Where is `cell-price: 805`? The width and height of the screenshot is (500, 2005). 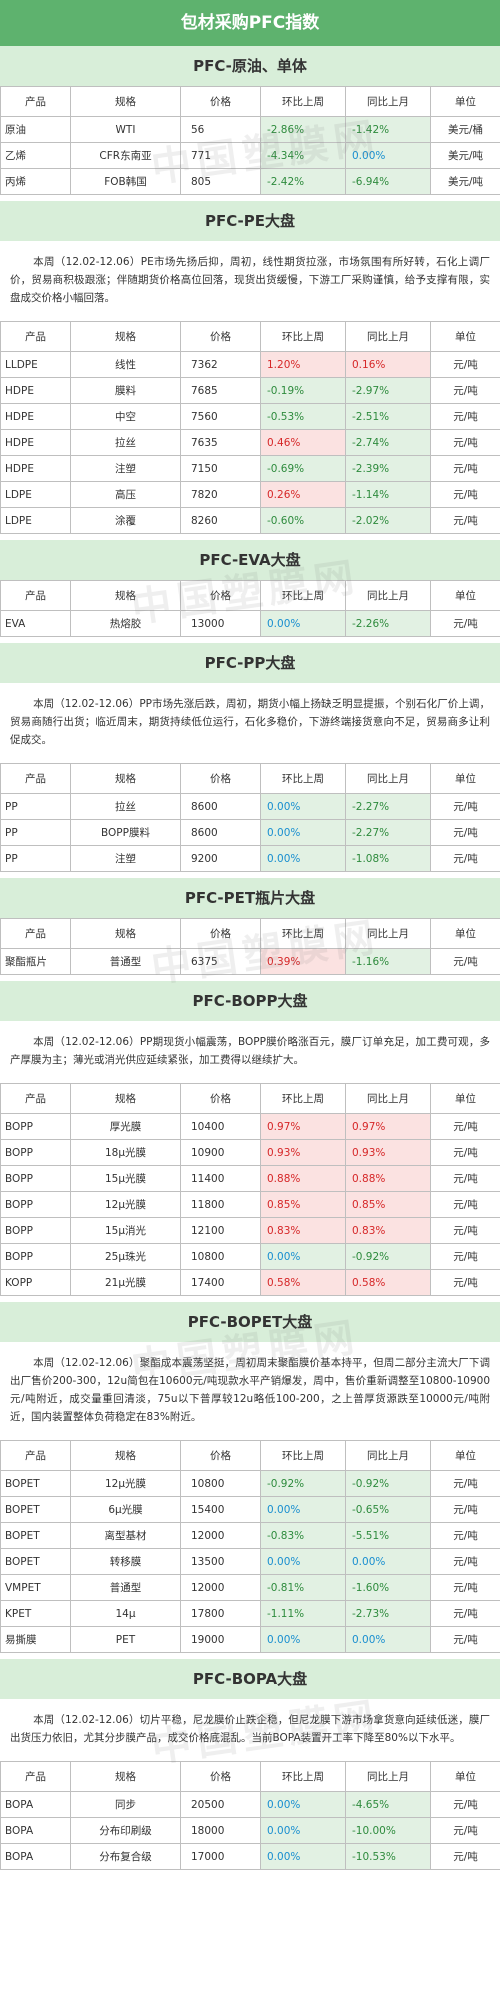 cell-price: 805 is located at coordinates (220, 181).